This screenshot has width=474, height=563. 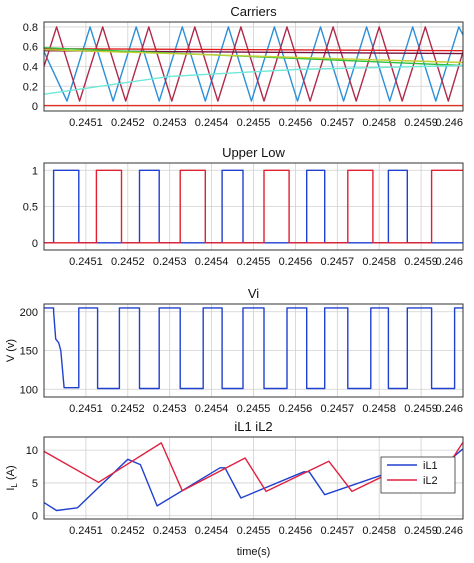 What do you see at coordinates (35, 484) in the screenshot?
I see `y-tick-label: 5` at bounding box center [35, 484].